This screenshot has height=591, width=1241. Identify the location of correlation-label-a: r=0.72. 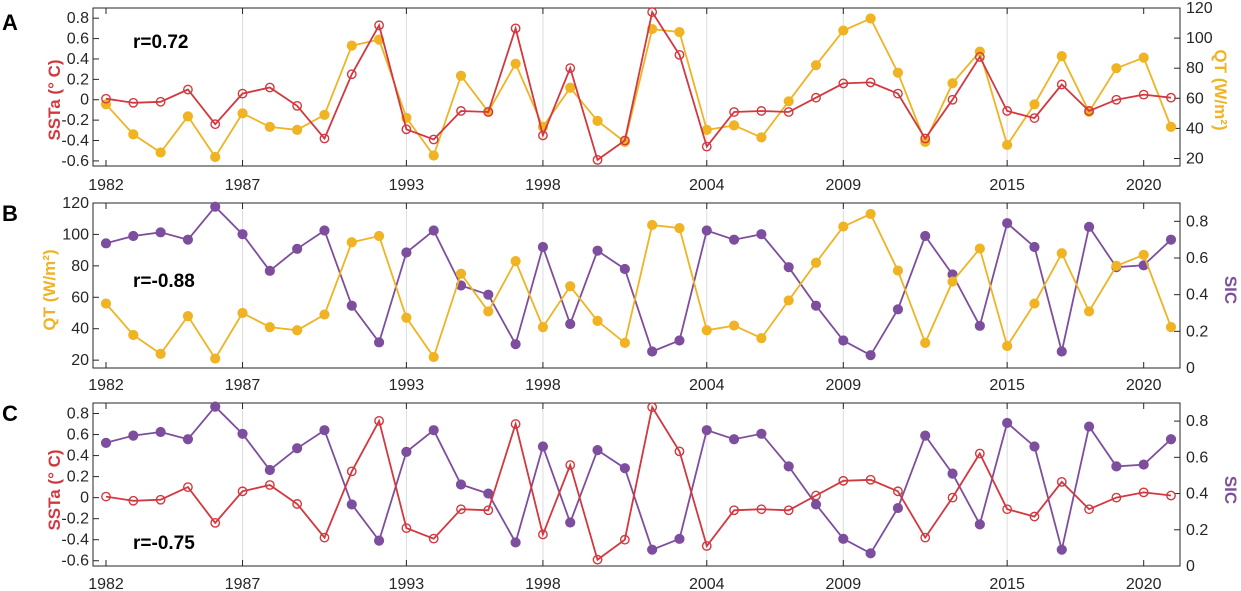
(160, 42).